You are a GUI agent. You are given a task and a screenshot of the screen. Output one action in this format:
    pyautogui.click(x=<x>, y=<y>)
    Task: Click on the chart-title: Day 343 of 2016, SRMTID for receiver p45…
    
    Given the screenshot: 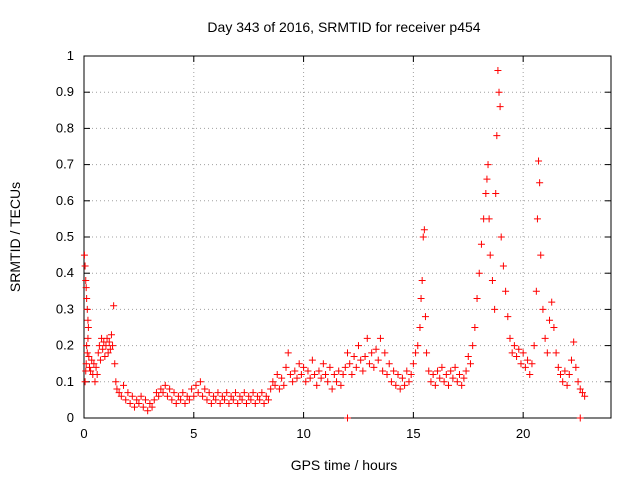 What is the action you would take?
    pyautogui.click(x=343, y=27)
    